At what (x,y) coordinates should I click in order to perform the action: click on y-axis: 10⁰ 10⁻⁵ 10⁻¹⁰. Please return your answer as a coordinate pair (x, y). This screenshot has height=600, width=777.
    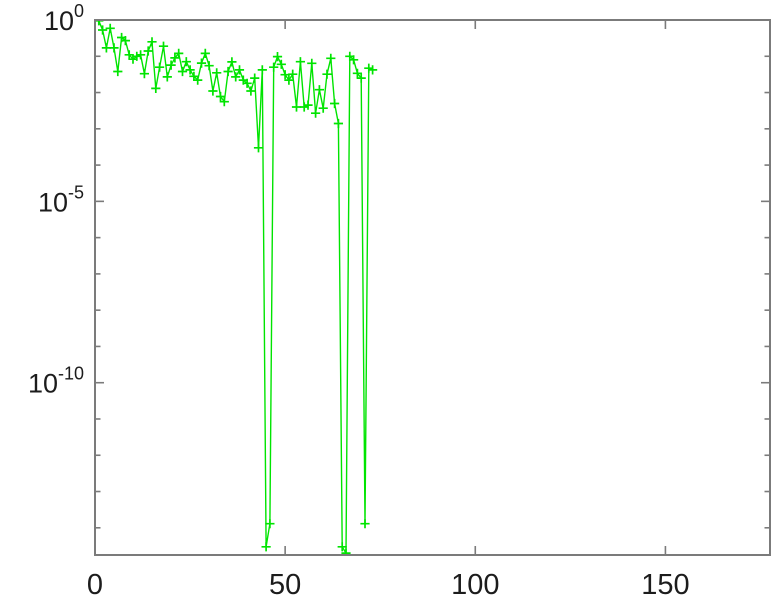
    Looking at the image, I should click on (56, 200).